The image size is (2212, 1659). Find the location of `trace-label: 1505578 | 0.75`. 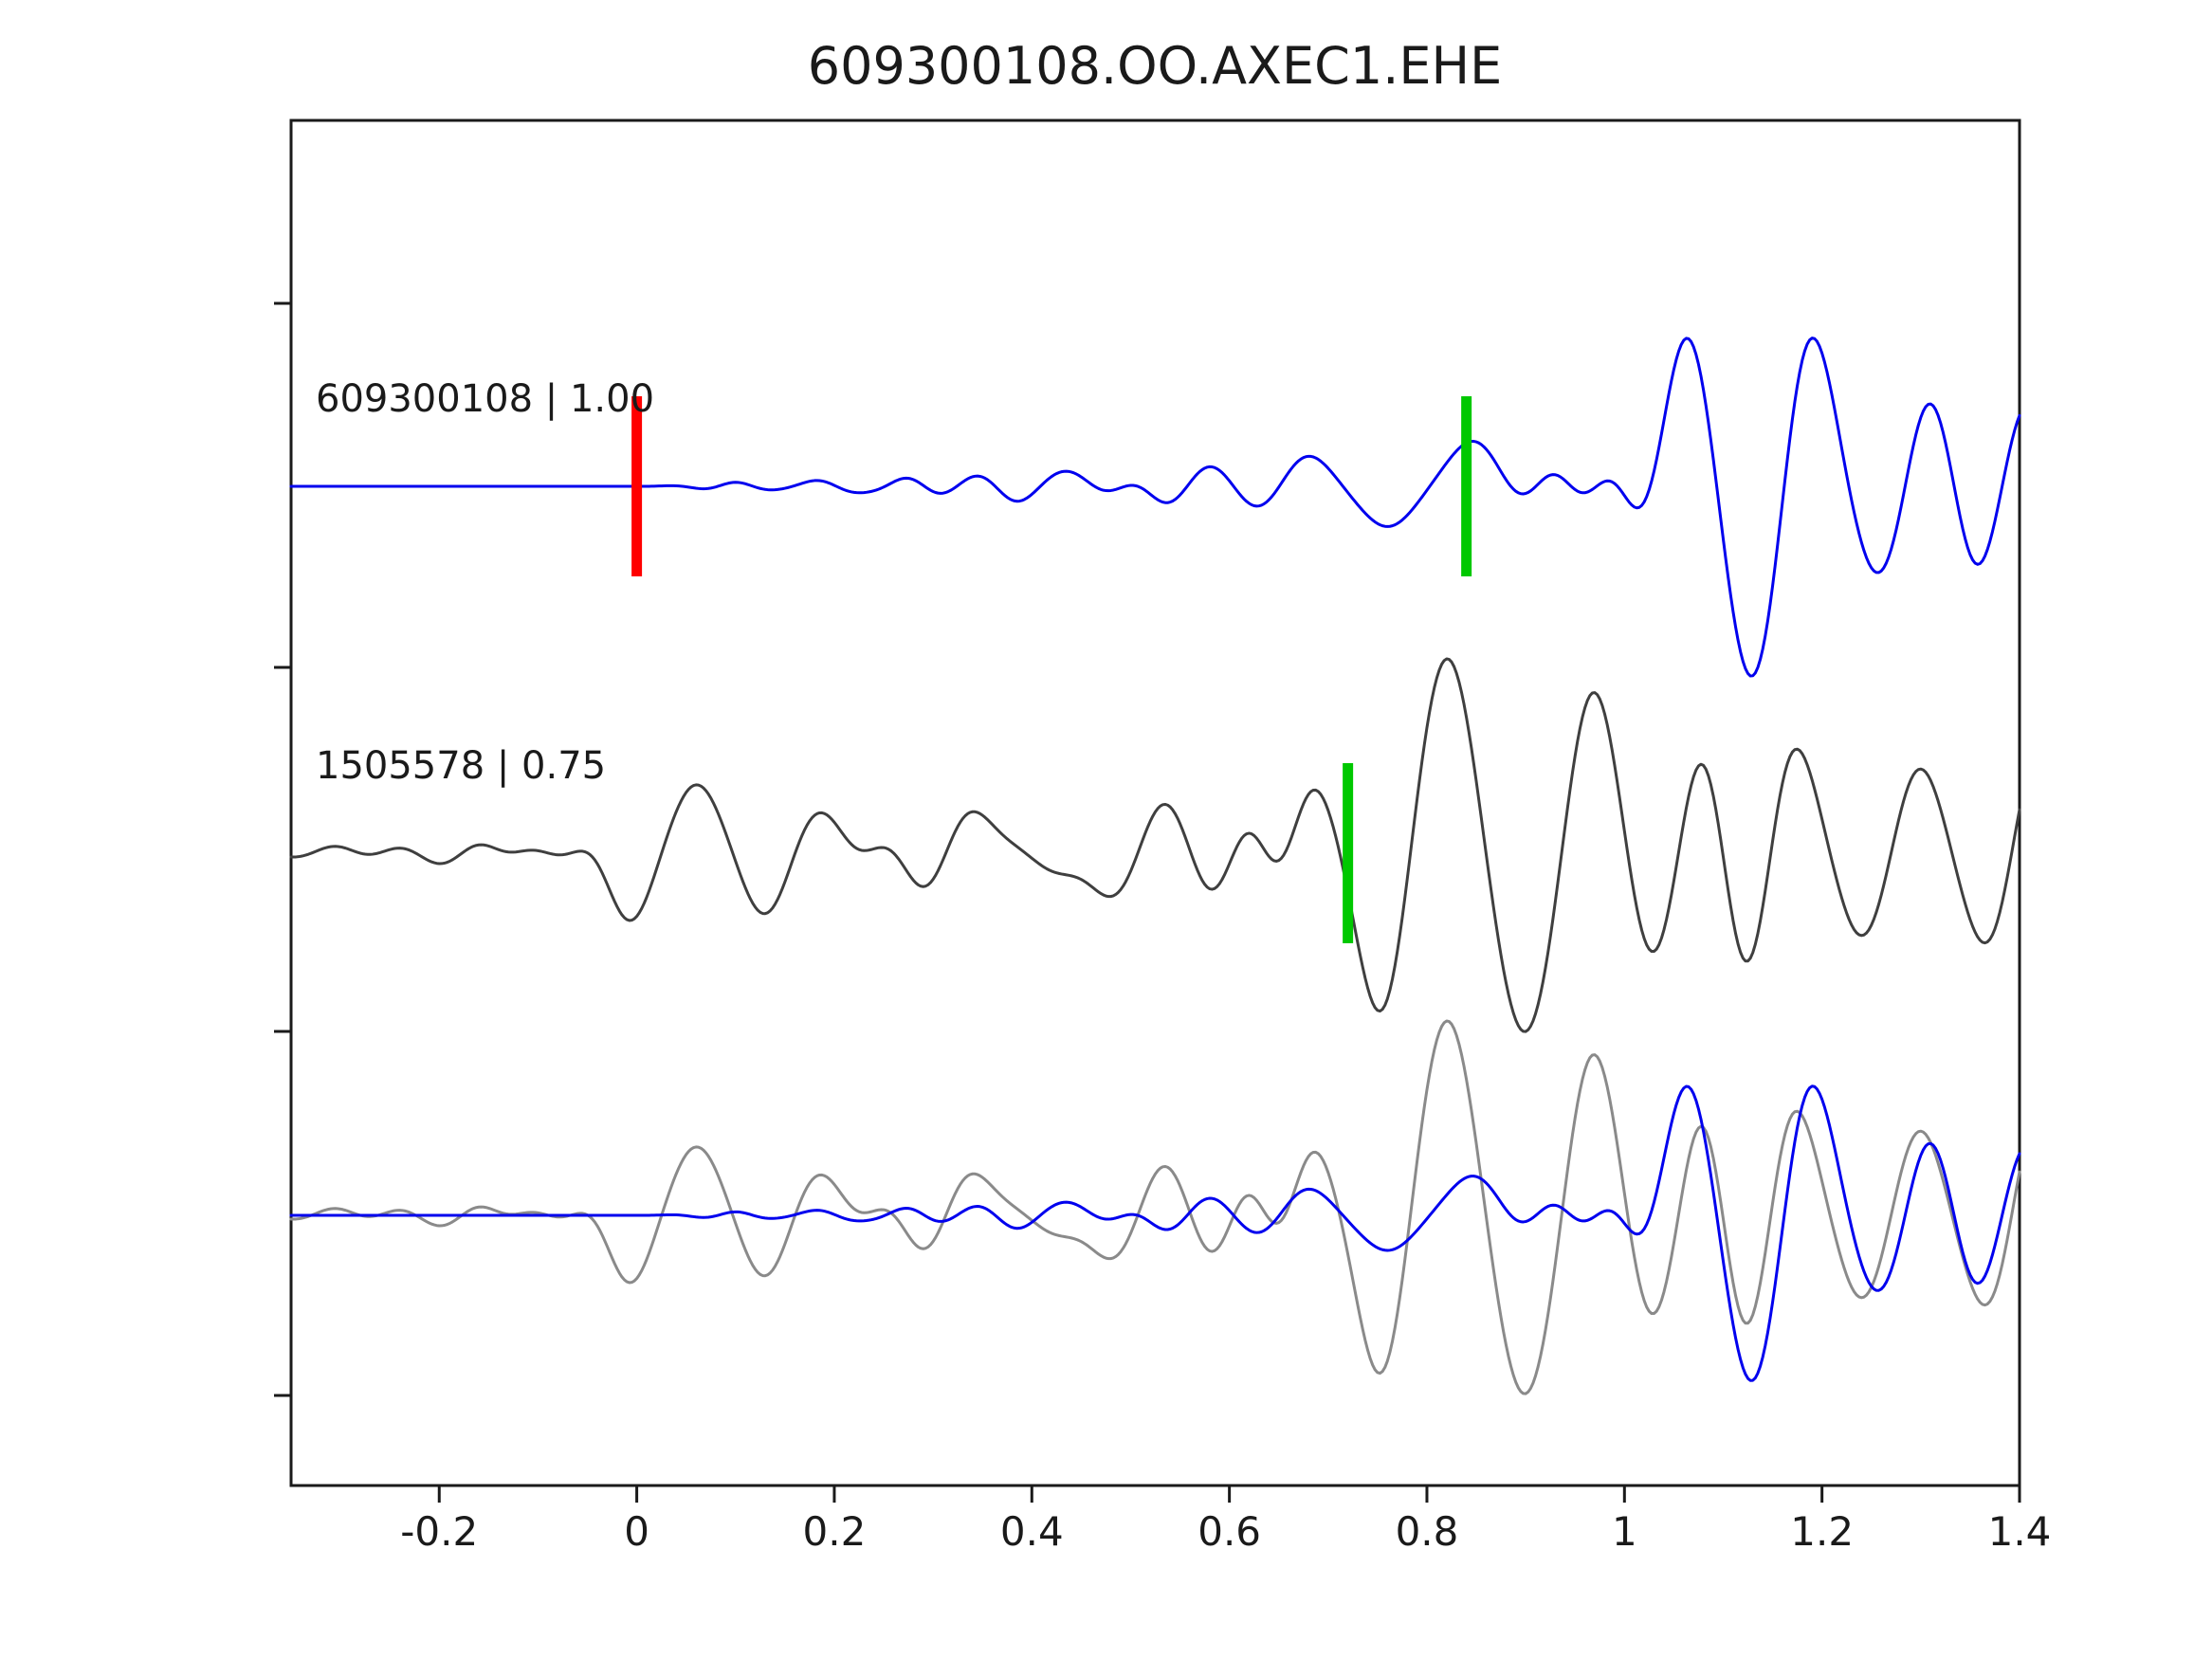

trace-label: 1505578 | 0.75 is located at coordinates (461, 766).